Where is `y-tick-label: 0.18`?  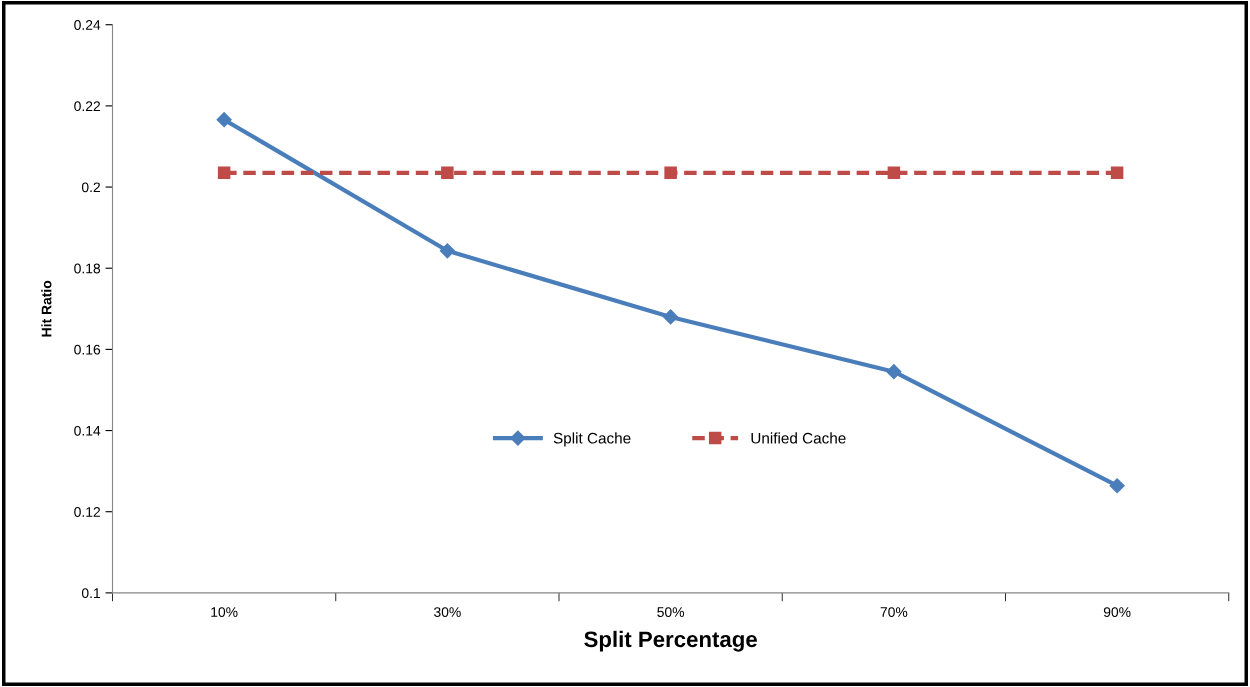 y-tick-label: 0.18 is located at coordinates (87, 268).